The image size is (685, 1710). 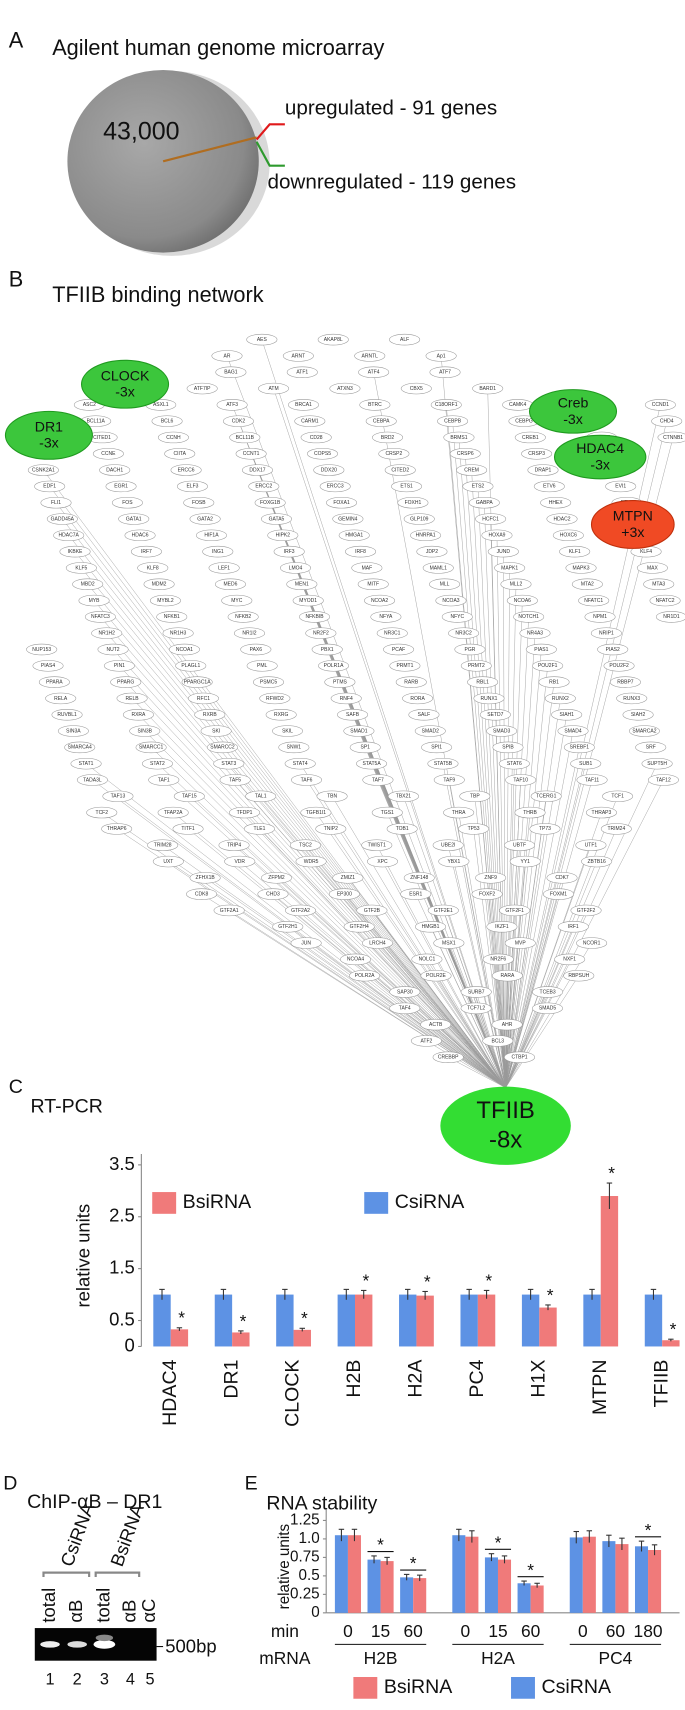 What do you see at coordinates (180, 454) in the screenshot?
I see `node-label: CIITA` at bounding box center [180, 454].